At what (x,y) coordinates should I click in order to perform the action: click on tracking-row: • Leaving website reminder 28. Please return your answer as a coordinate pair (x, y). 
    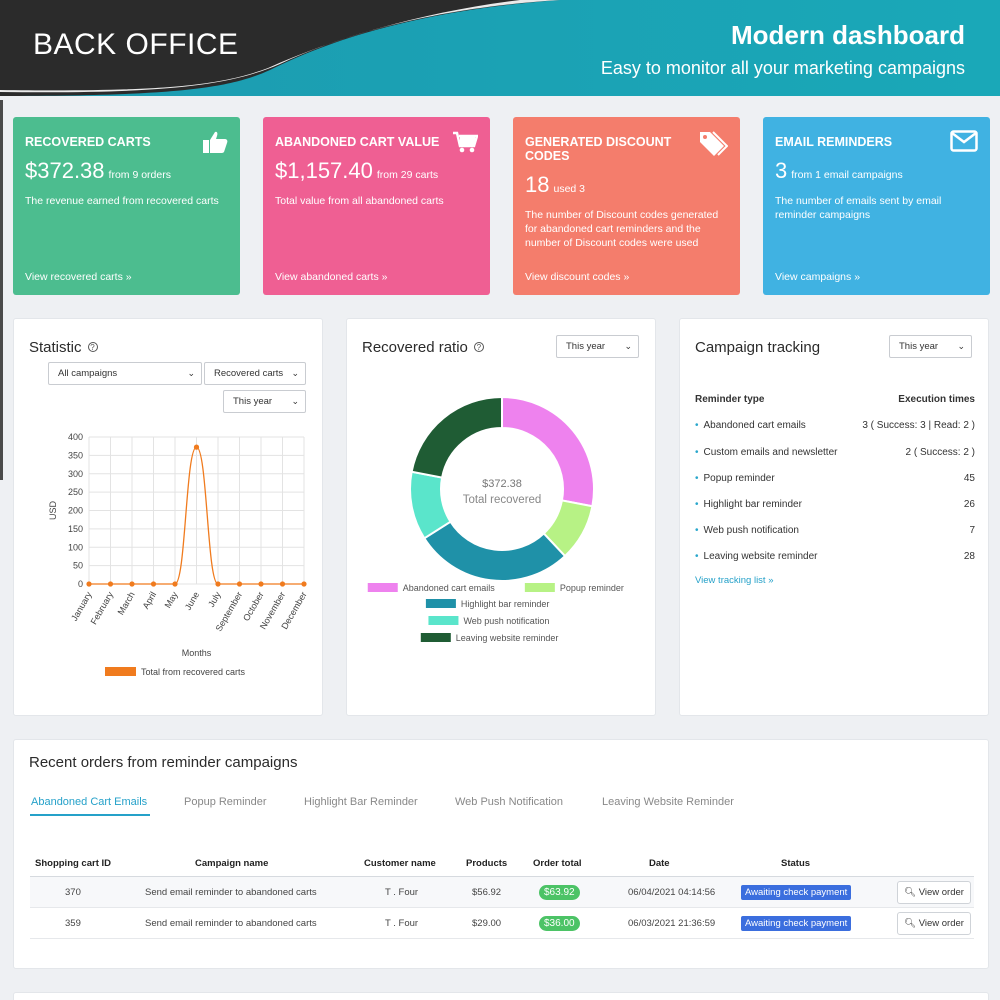
    Looking at the image, I should click on (835, 556).